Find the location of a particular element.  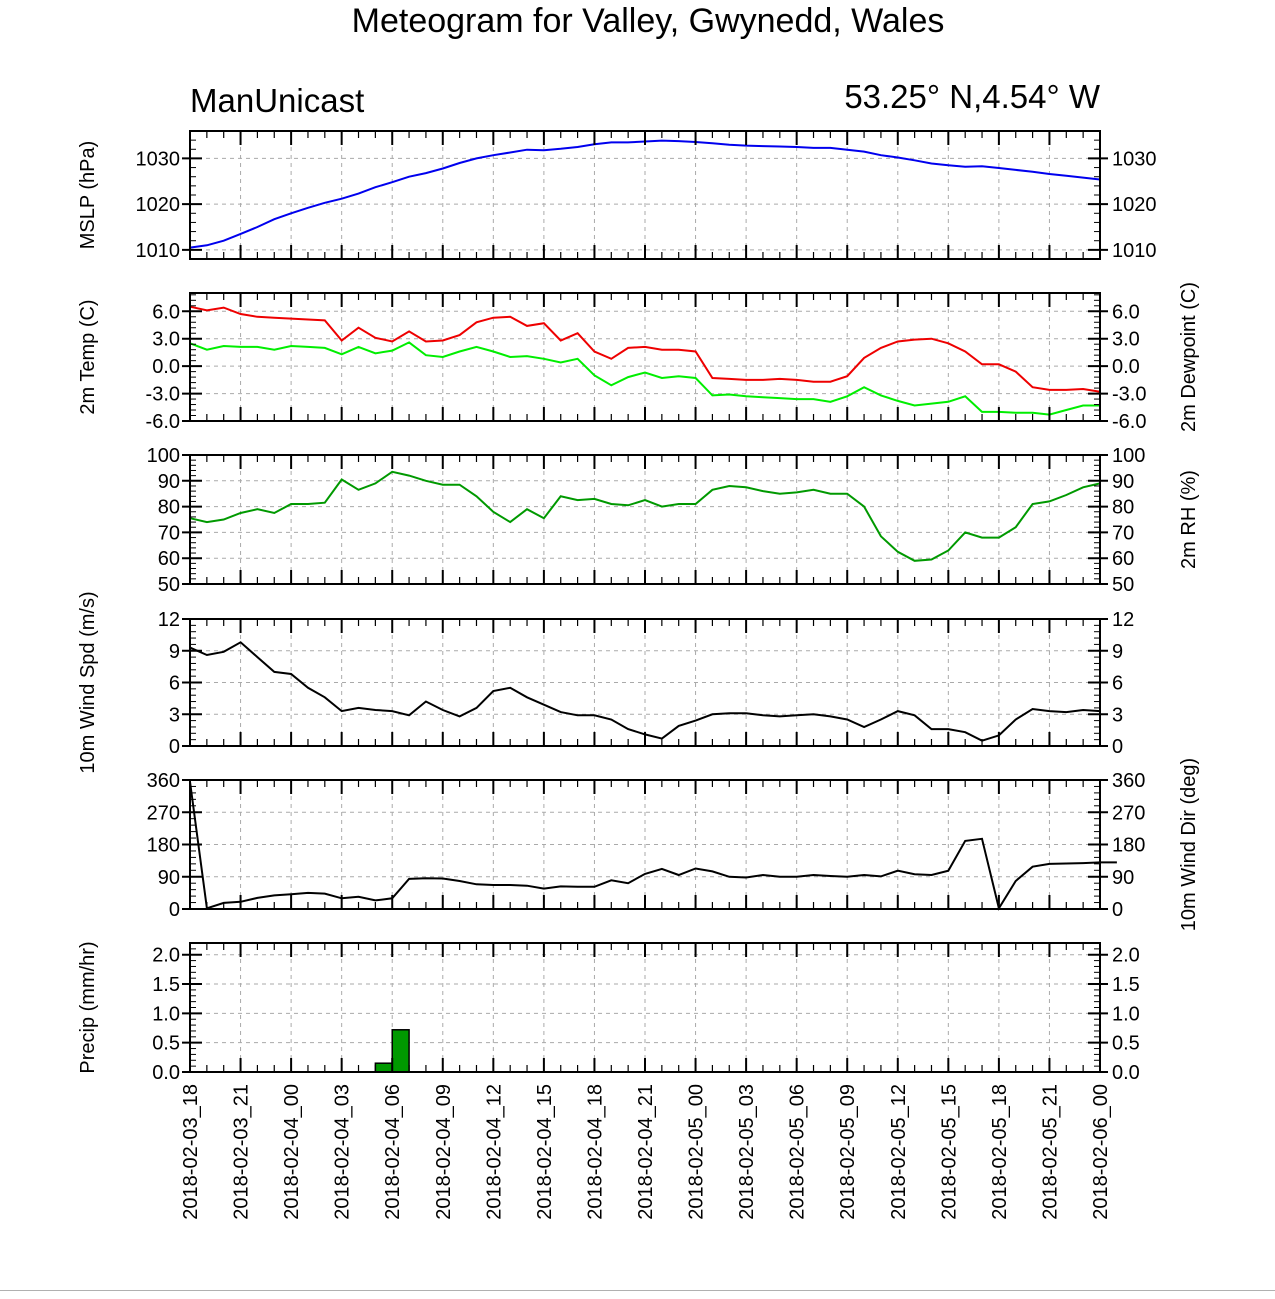

y-tick-label-left: -3.0 is located at coordinates (163, 395).